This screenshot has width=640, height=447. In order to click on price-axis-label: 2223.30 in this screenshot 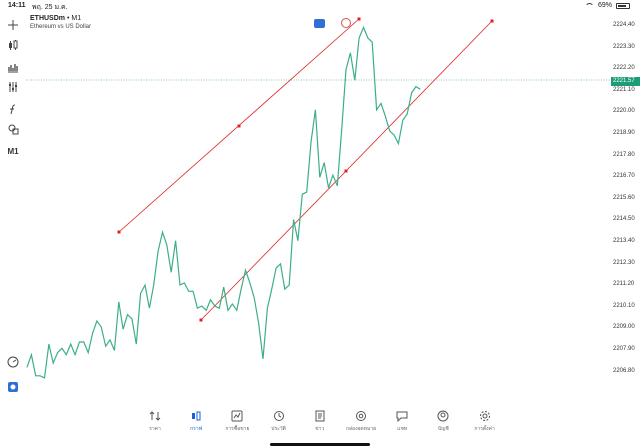, I will do `click(624, 46)`.